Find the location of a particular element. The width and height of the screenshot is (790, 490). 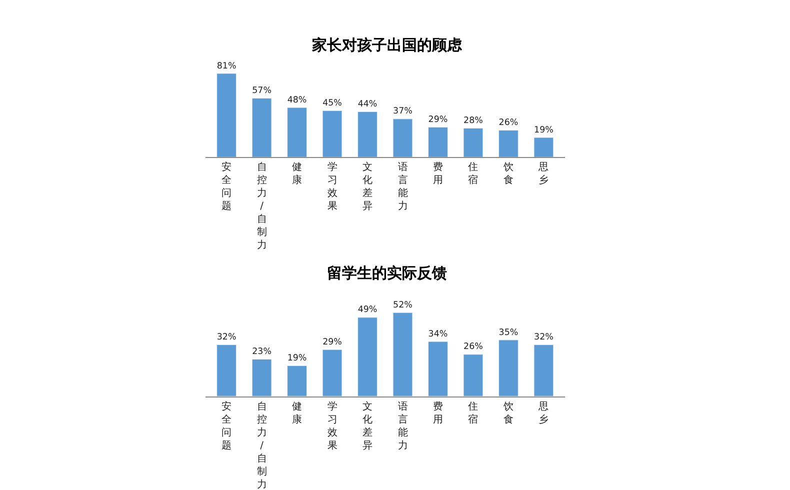

data-label: 35% is located at coordinates (508, 333).